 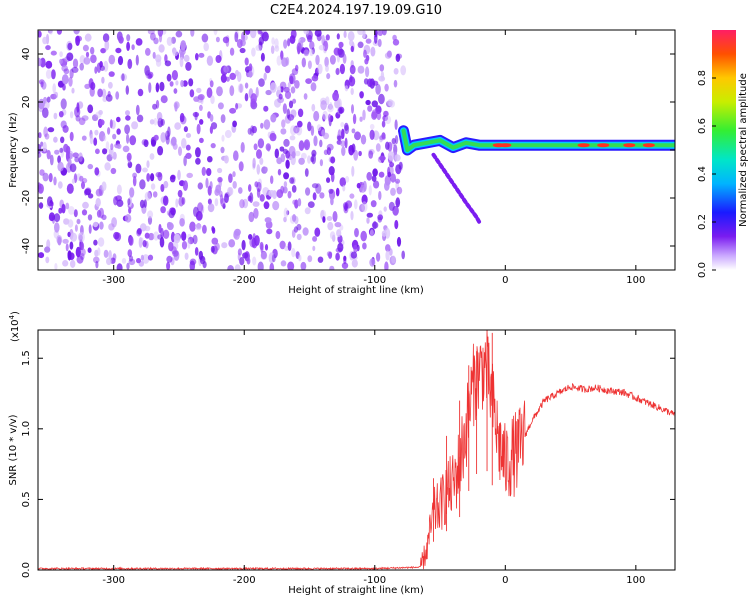 What do you see at coordinates (26, 570) in the screenshot?
I see `y-tick-label: 0.0` at bounding box center [26, 570].